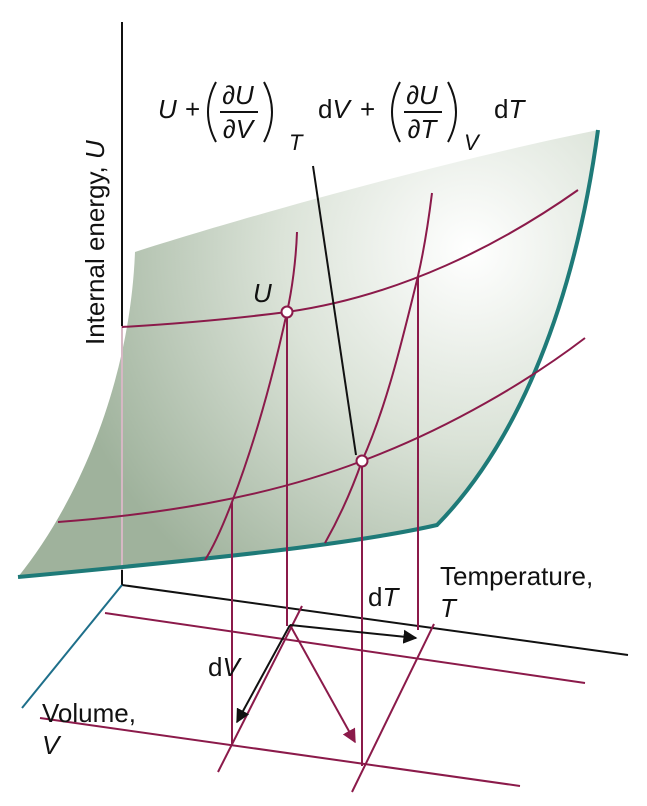 The height and width of the screenshot is (806, 647). Describe the element at coordinates (263, 674) in the screenshot. I see `dv-arrow` at that location.